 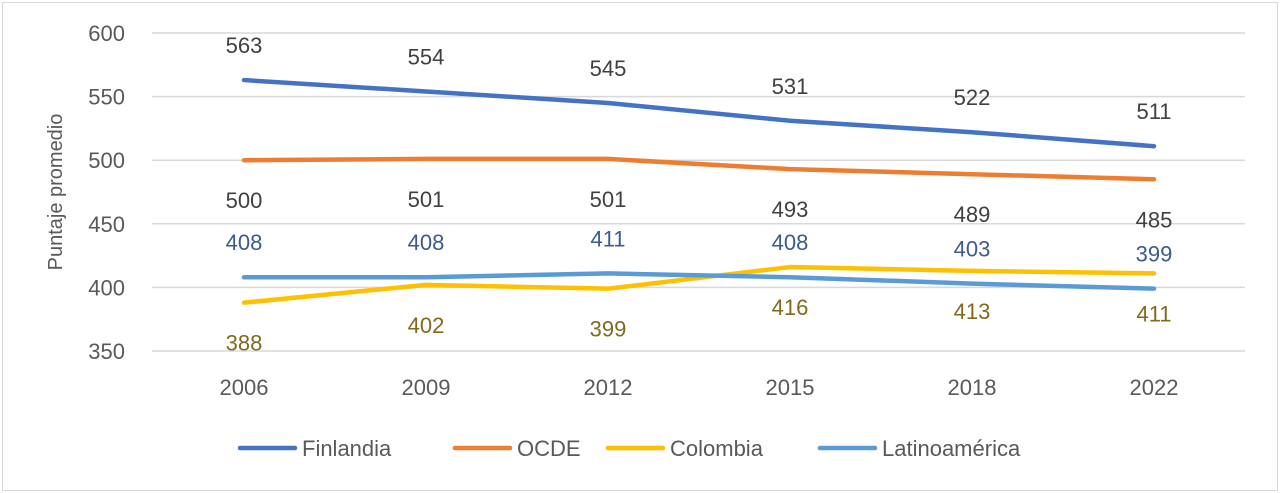 I want to click on legend-label: OCDE, so click(x=549, y=448).